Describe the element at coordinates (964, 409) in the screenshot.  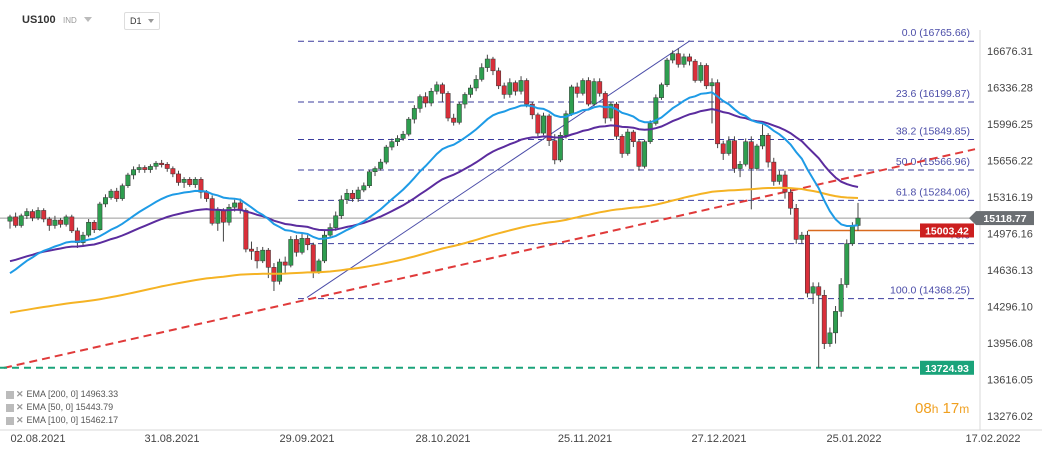
I see `timer-minutes-unit: m` at that location.